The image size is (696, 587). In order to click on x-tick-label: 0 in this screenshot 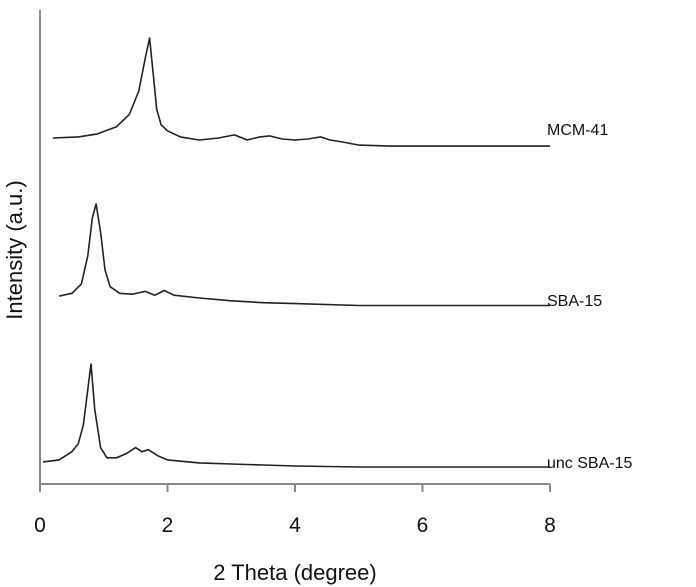, I will do `click(40, 525)`.